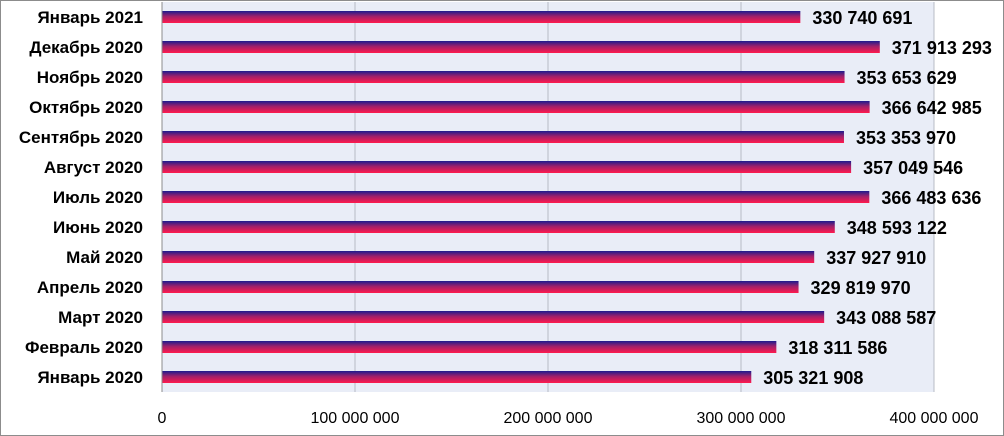 This screenshot has width=1004, height=436. Describe the element at coordinates (861, 288) in the screenshot. I see `data-label: 329 819 970` at that location.